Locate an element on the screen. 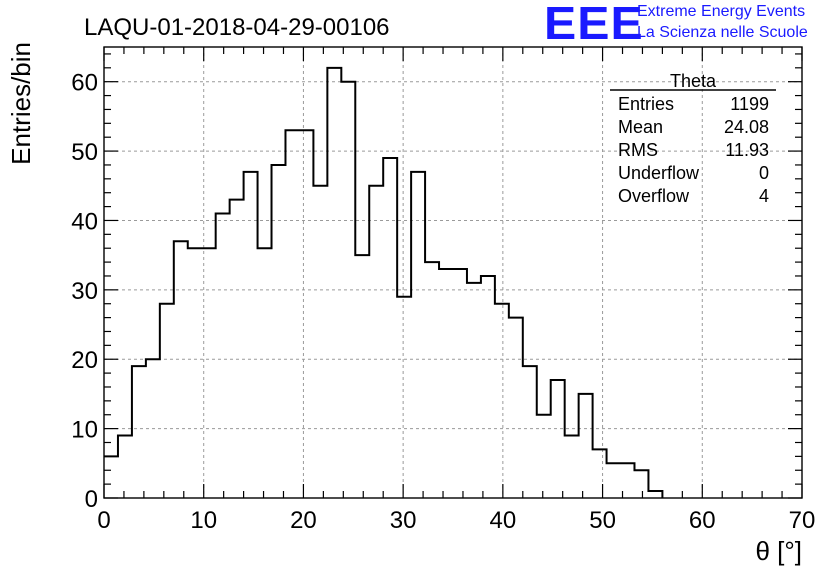 The image size is (836, 572). y-tick-label: 50 is located at coordinates (84, 152).